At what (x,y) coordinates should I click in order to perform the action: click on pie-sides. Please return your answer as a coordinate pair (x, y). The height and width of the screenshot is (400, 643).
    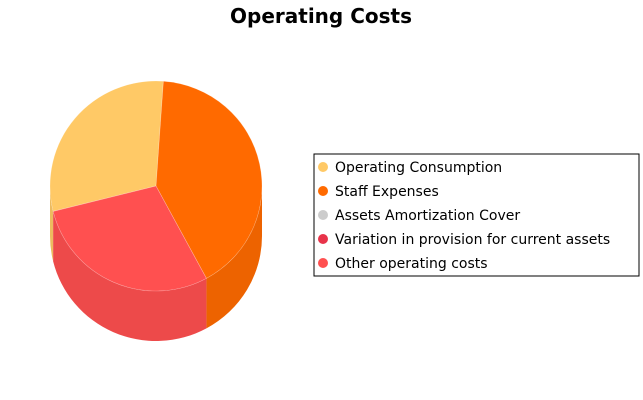
    Looking at the image, I should click on (156, 264).